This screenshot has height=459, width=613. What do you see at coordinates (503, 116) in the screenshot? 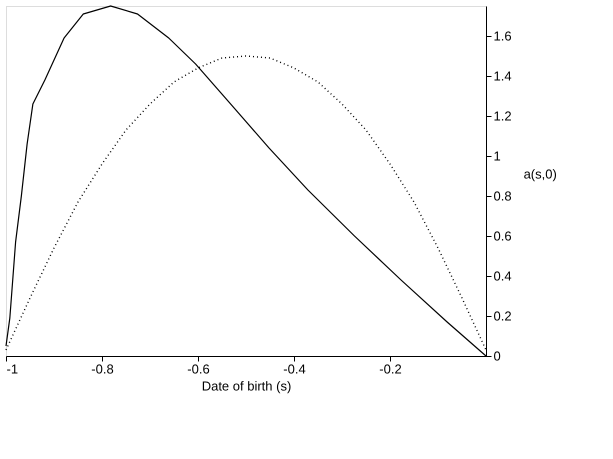
I see `y-tick-label: 1.2` at bounding box center [503, 116].